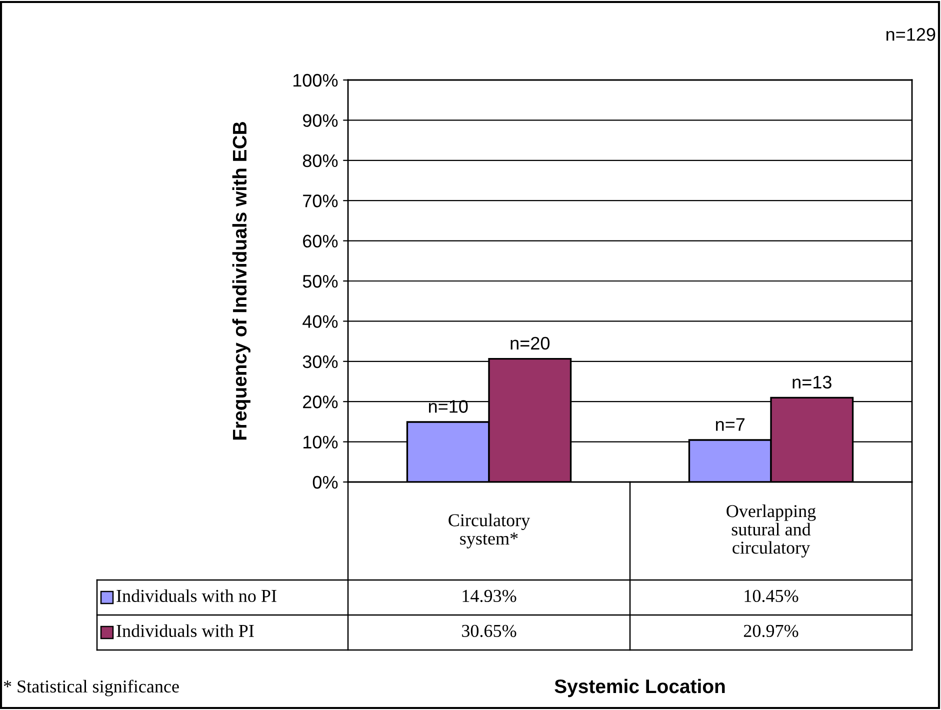 Image resolution: width=941 pixels, height=710 pixels. I want to click on y-tick-label: 40%, so click(320, 321).